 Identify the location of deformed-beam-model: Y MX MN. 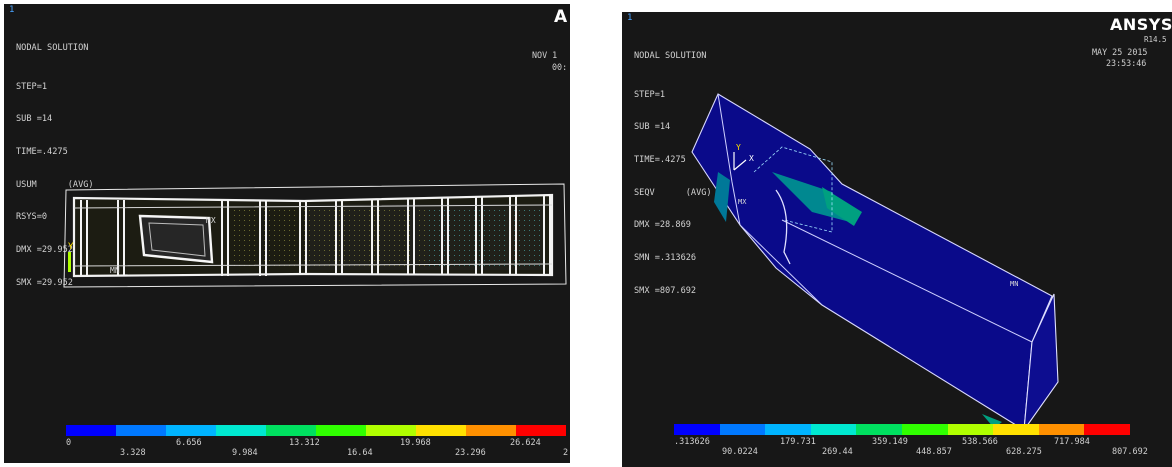
(315, 235).